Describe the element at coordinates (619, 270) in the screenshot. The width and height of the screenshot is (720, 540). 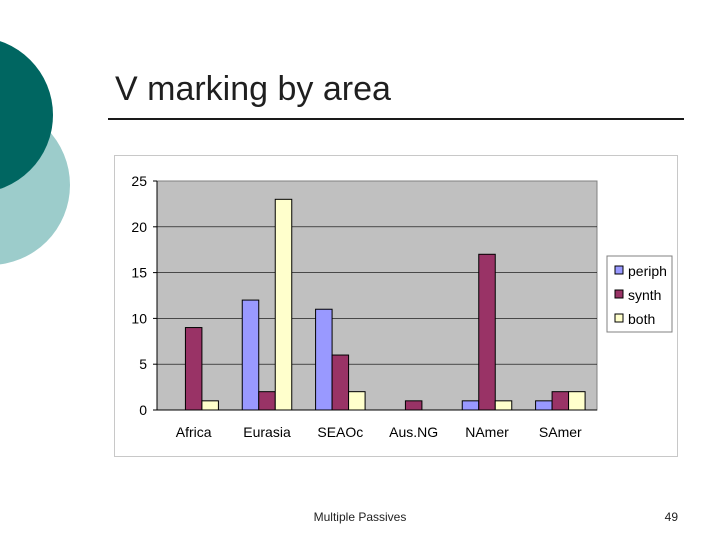
I see `legend-swatch-periph` at that location.